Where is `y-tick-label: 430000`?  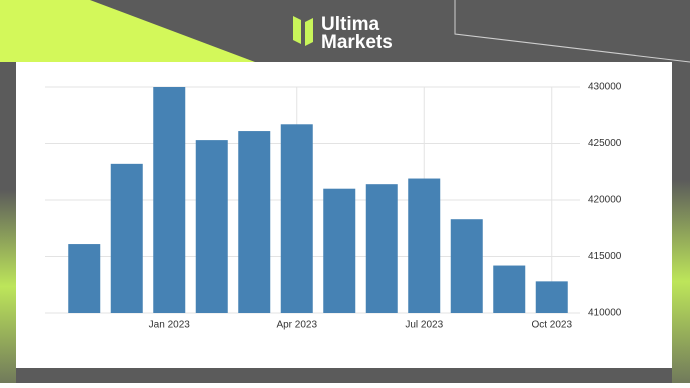 y-tick-label: 430000 is located at coordinates (605, 87).